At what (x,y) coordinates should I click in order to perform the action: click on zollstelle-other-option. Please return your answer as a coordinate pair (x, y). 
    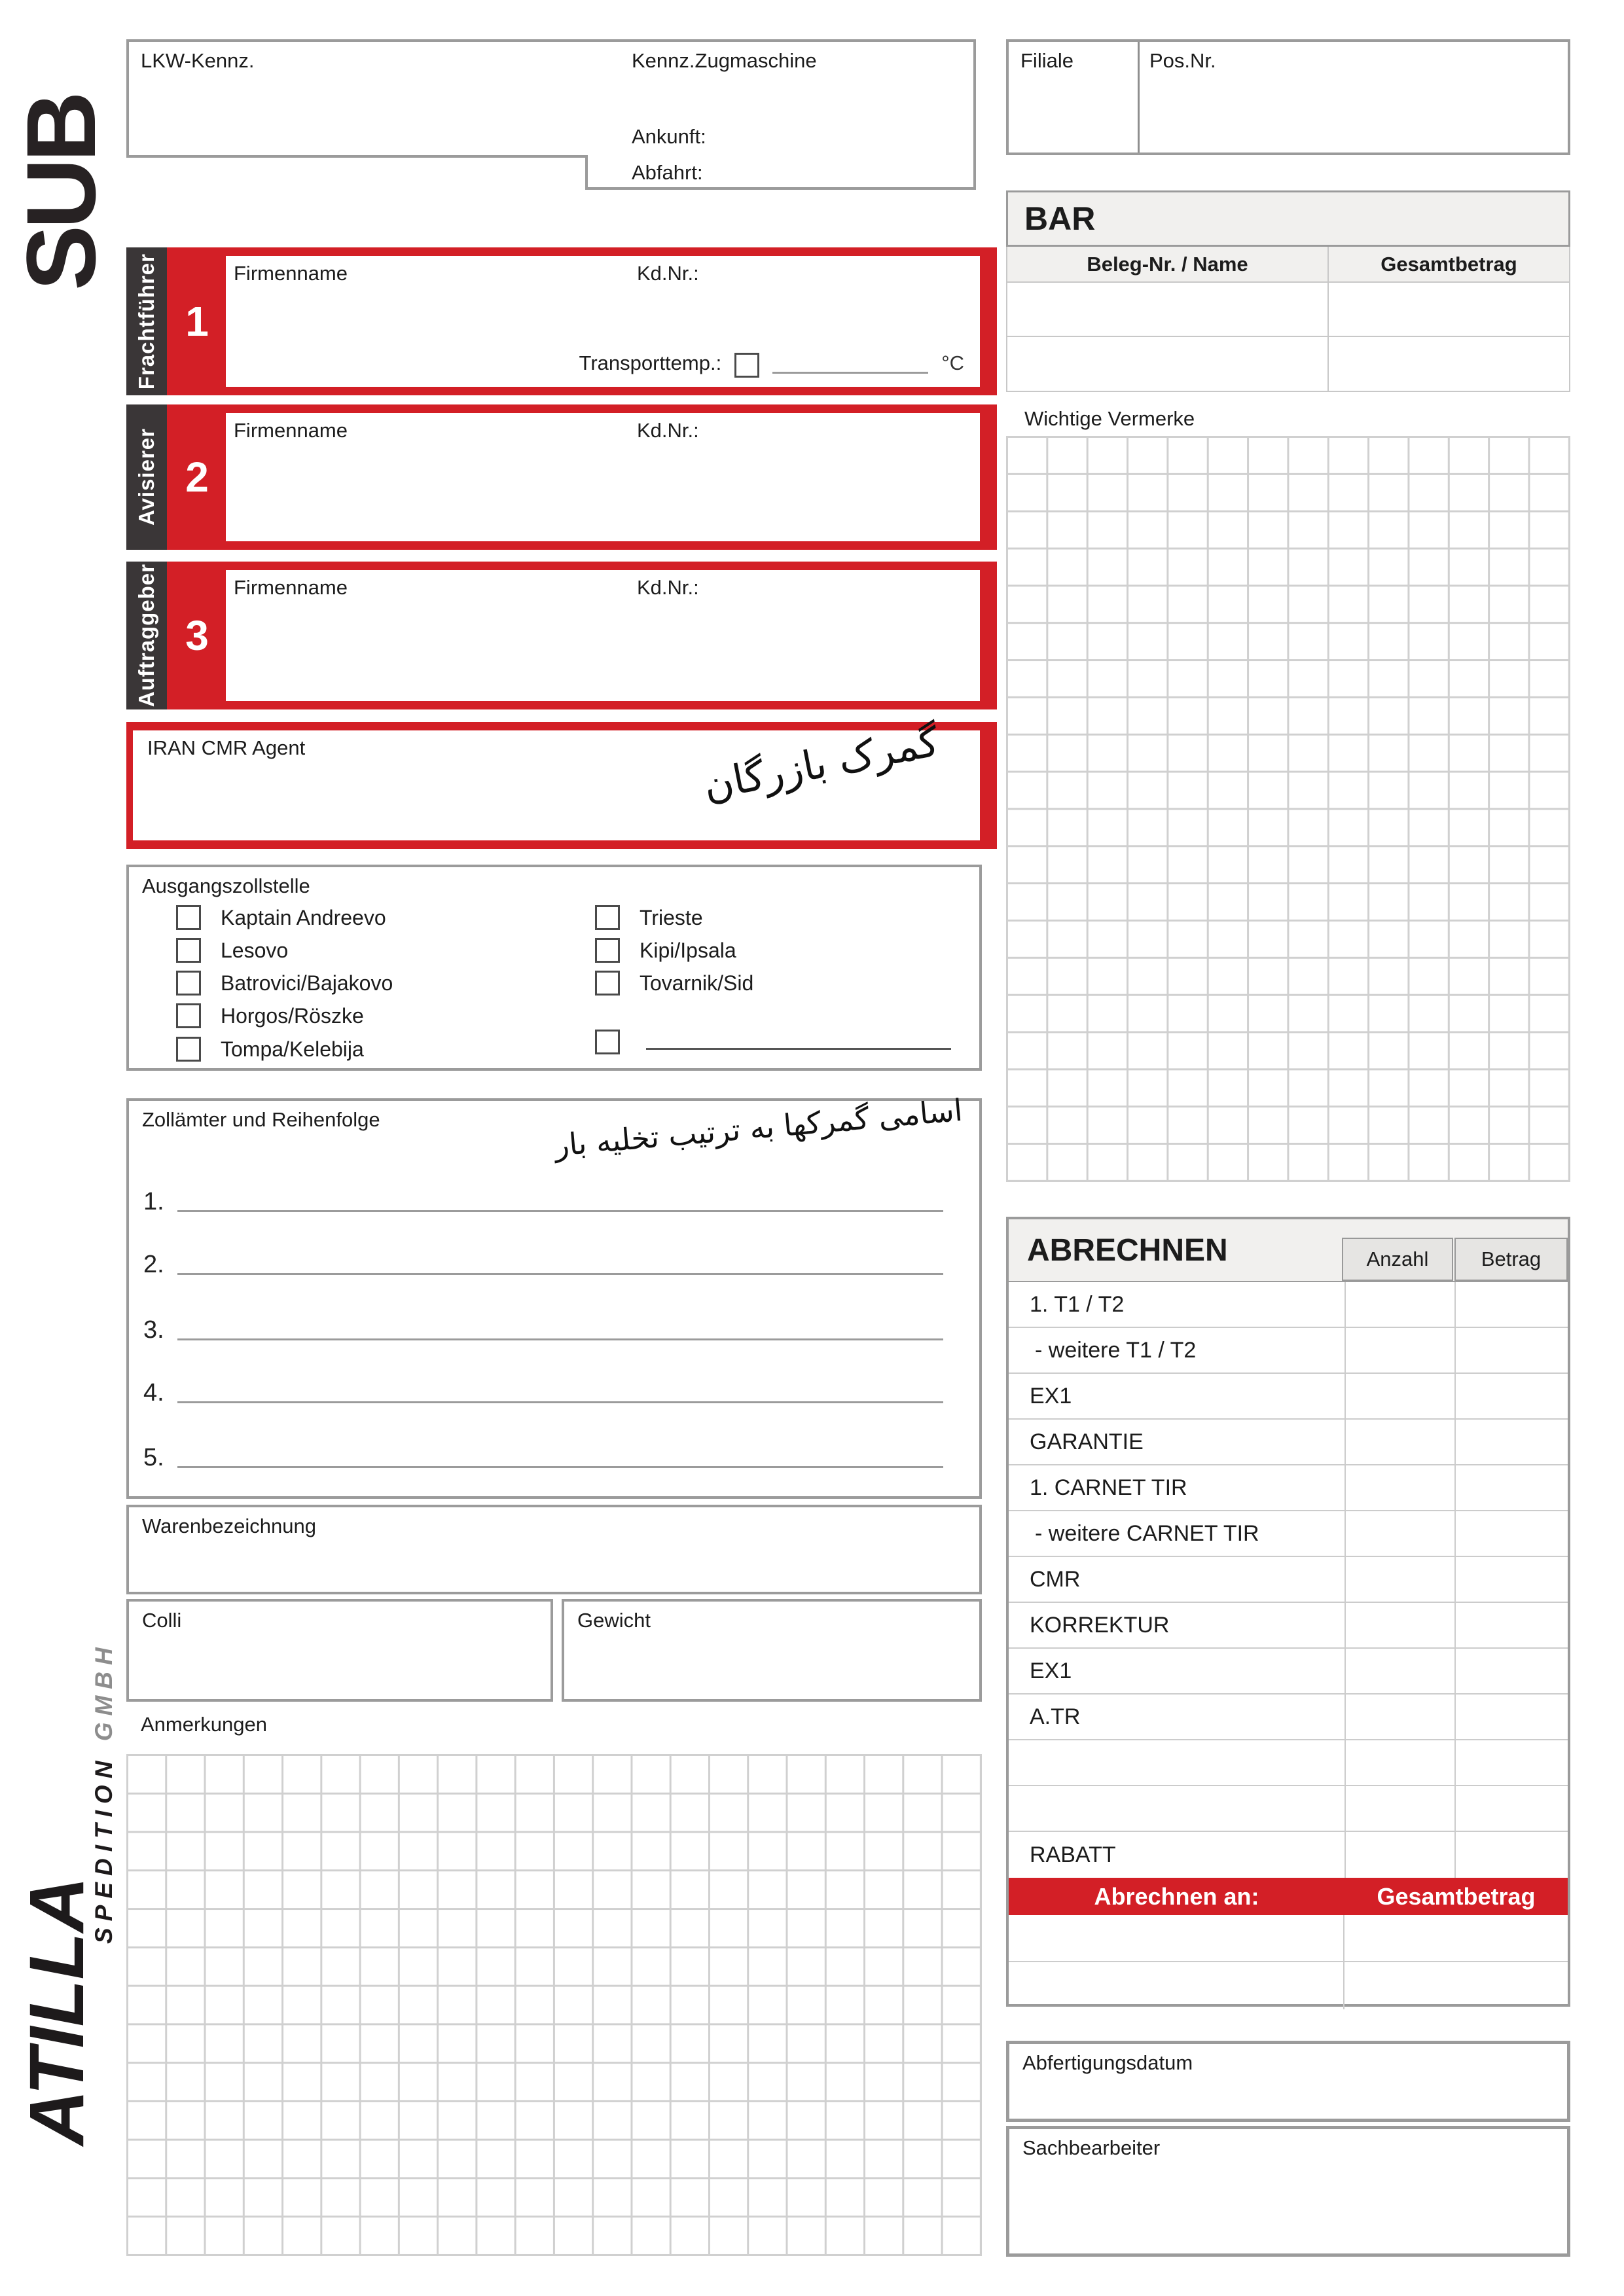
    Looking at the image, I should click on (607, 1042).